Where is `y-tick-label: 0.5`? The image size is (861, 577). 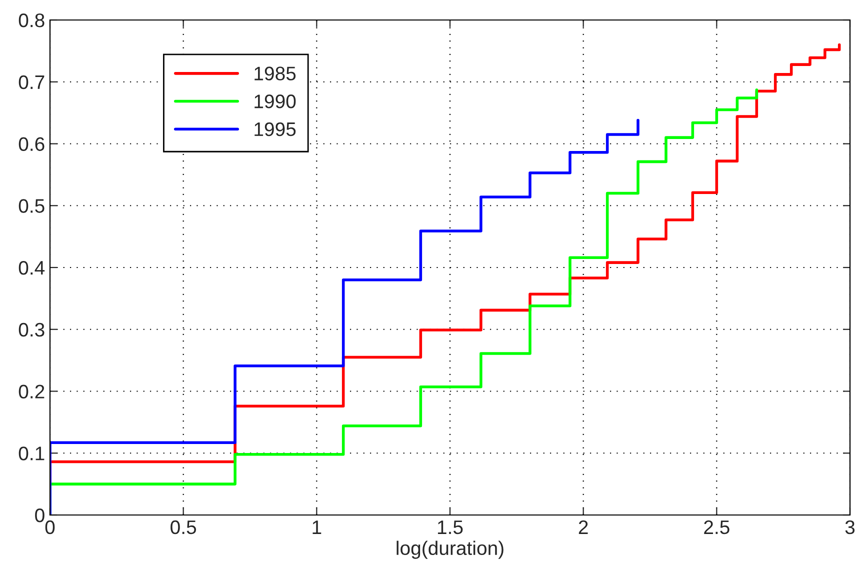
y-tick-label: 0.5 is located at coordinates (31, 206).